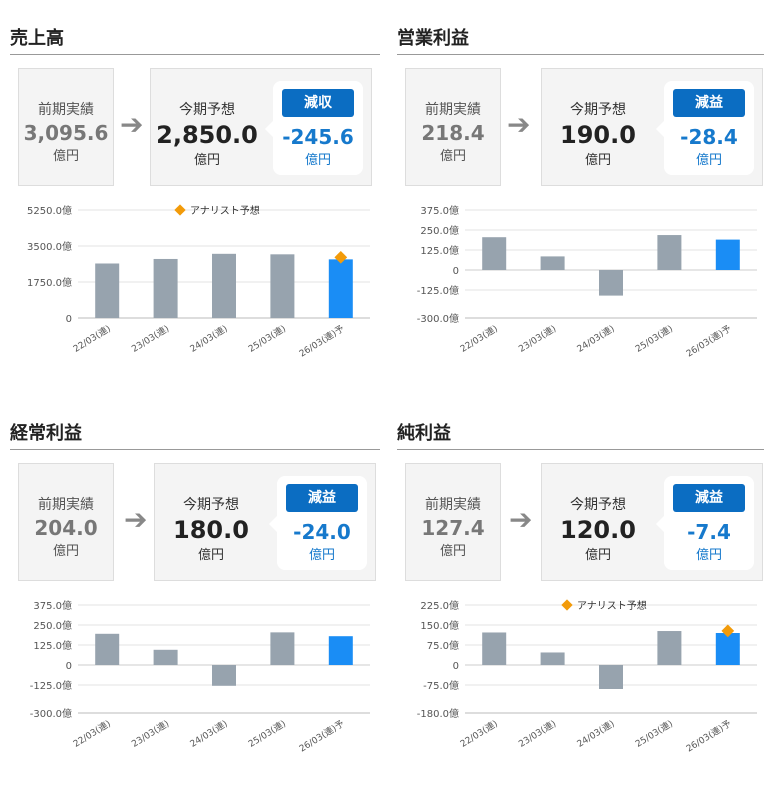 The height and width of the screenshot is (803, 764). I want to click on forecast-value: 120.0, so click(598, 530).